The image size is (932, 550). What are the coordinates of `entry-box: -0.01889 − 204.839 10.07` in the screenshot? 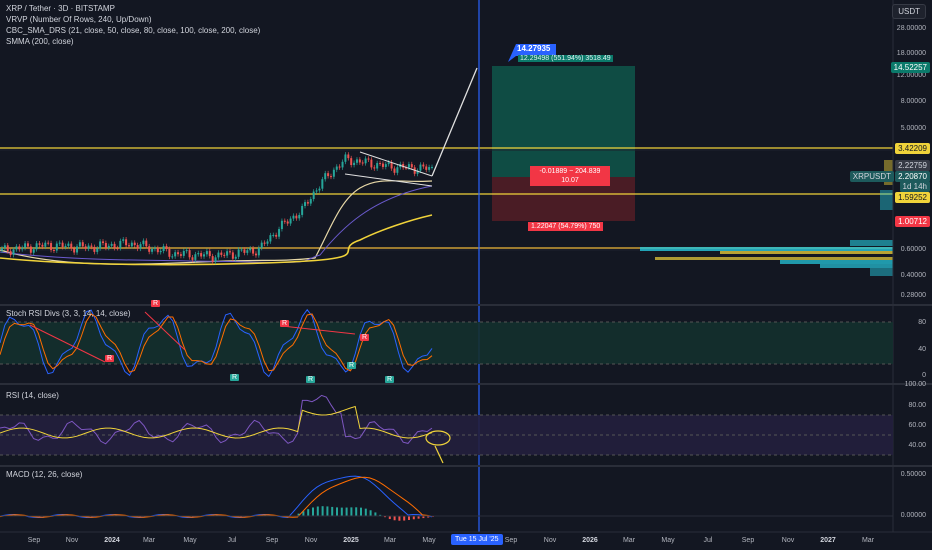 It's located at (570, 176).